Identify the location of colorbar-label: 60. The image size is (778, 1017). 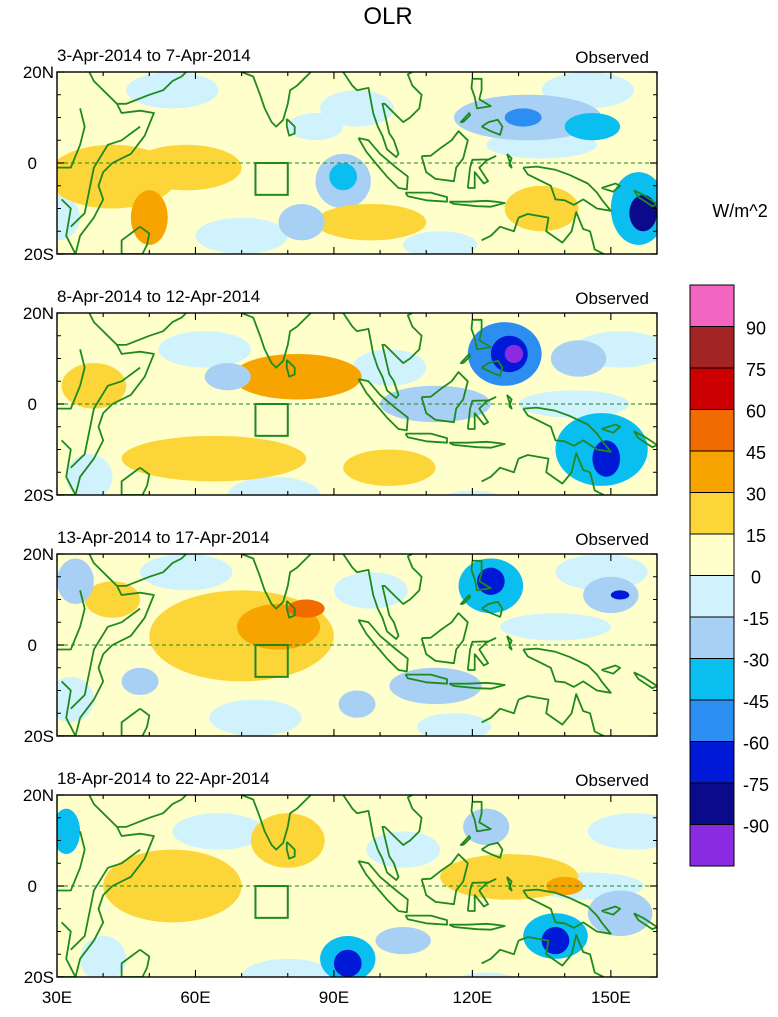
(756, 412).